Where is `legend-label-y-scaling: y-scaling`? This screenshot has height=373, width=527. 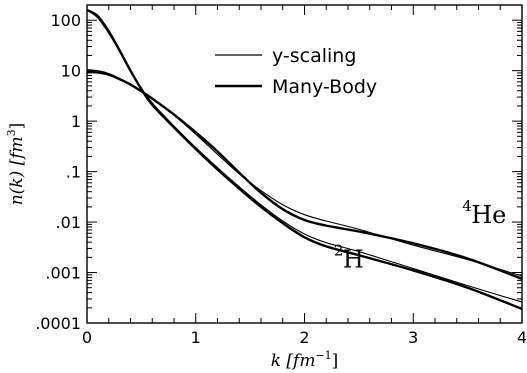
legend-label-y-scaling: y-scaling is located at coordinates (314, 56).